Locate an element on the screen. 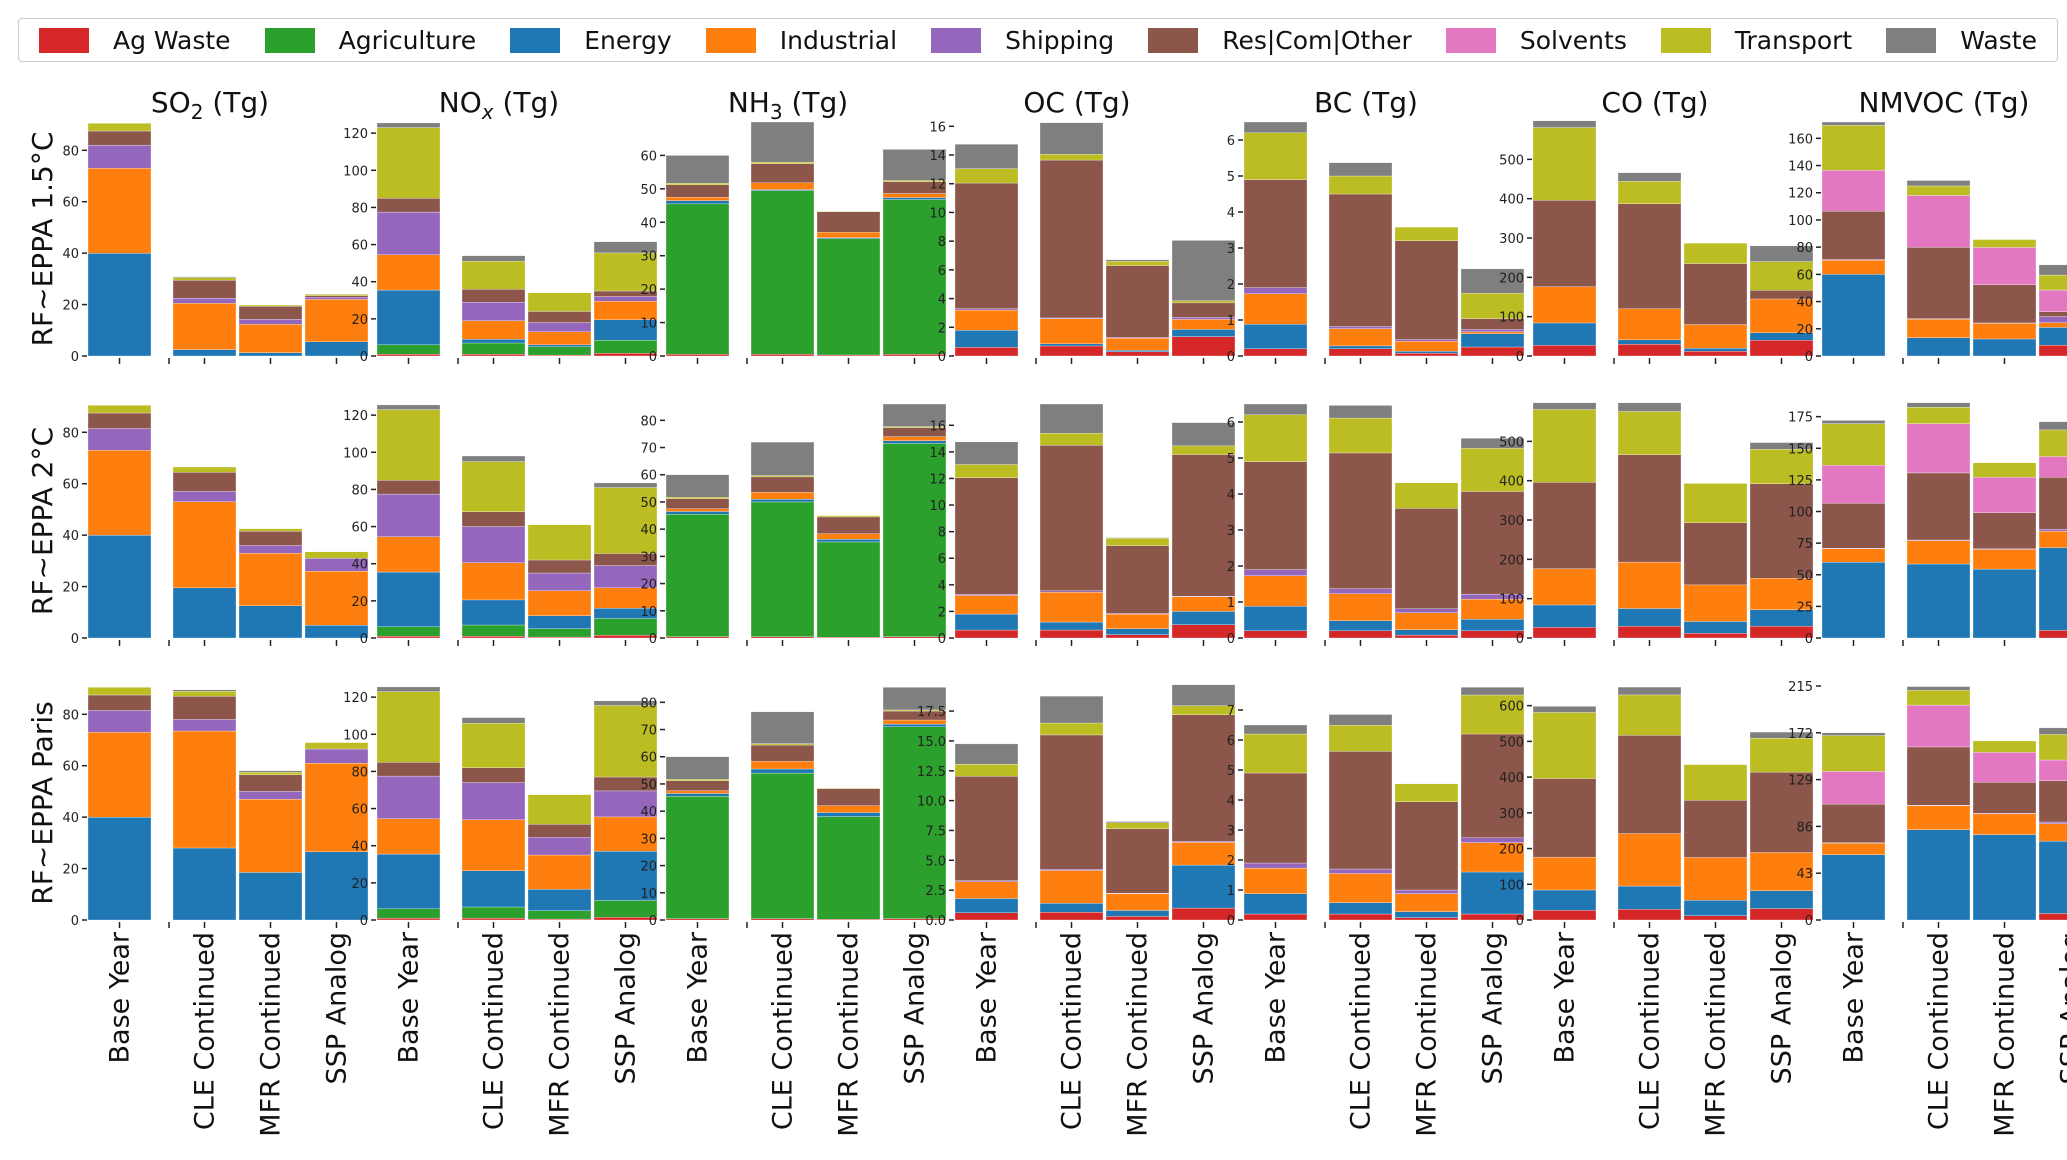 Image resolution: width=2067 pixels, height=1160 pixels. y-tick-label: 150 is located at coordinates (1800, 449).